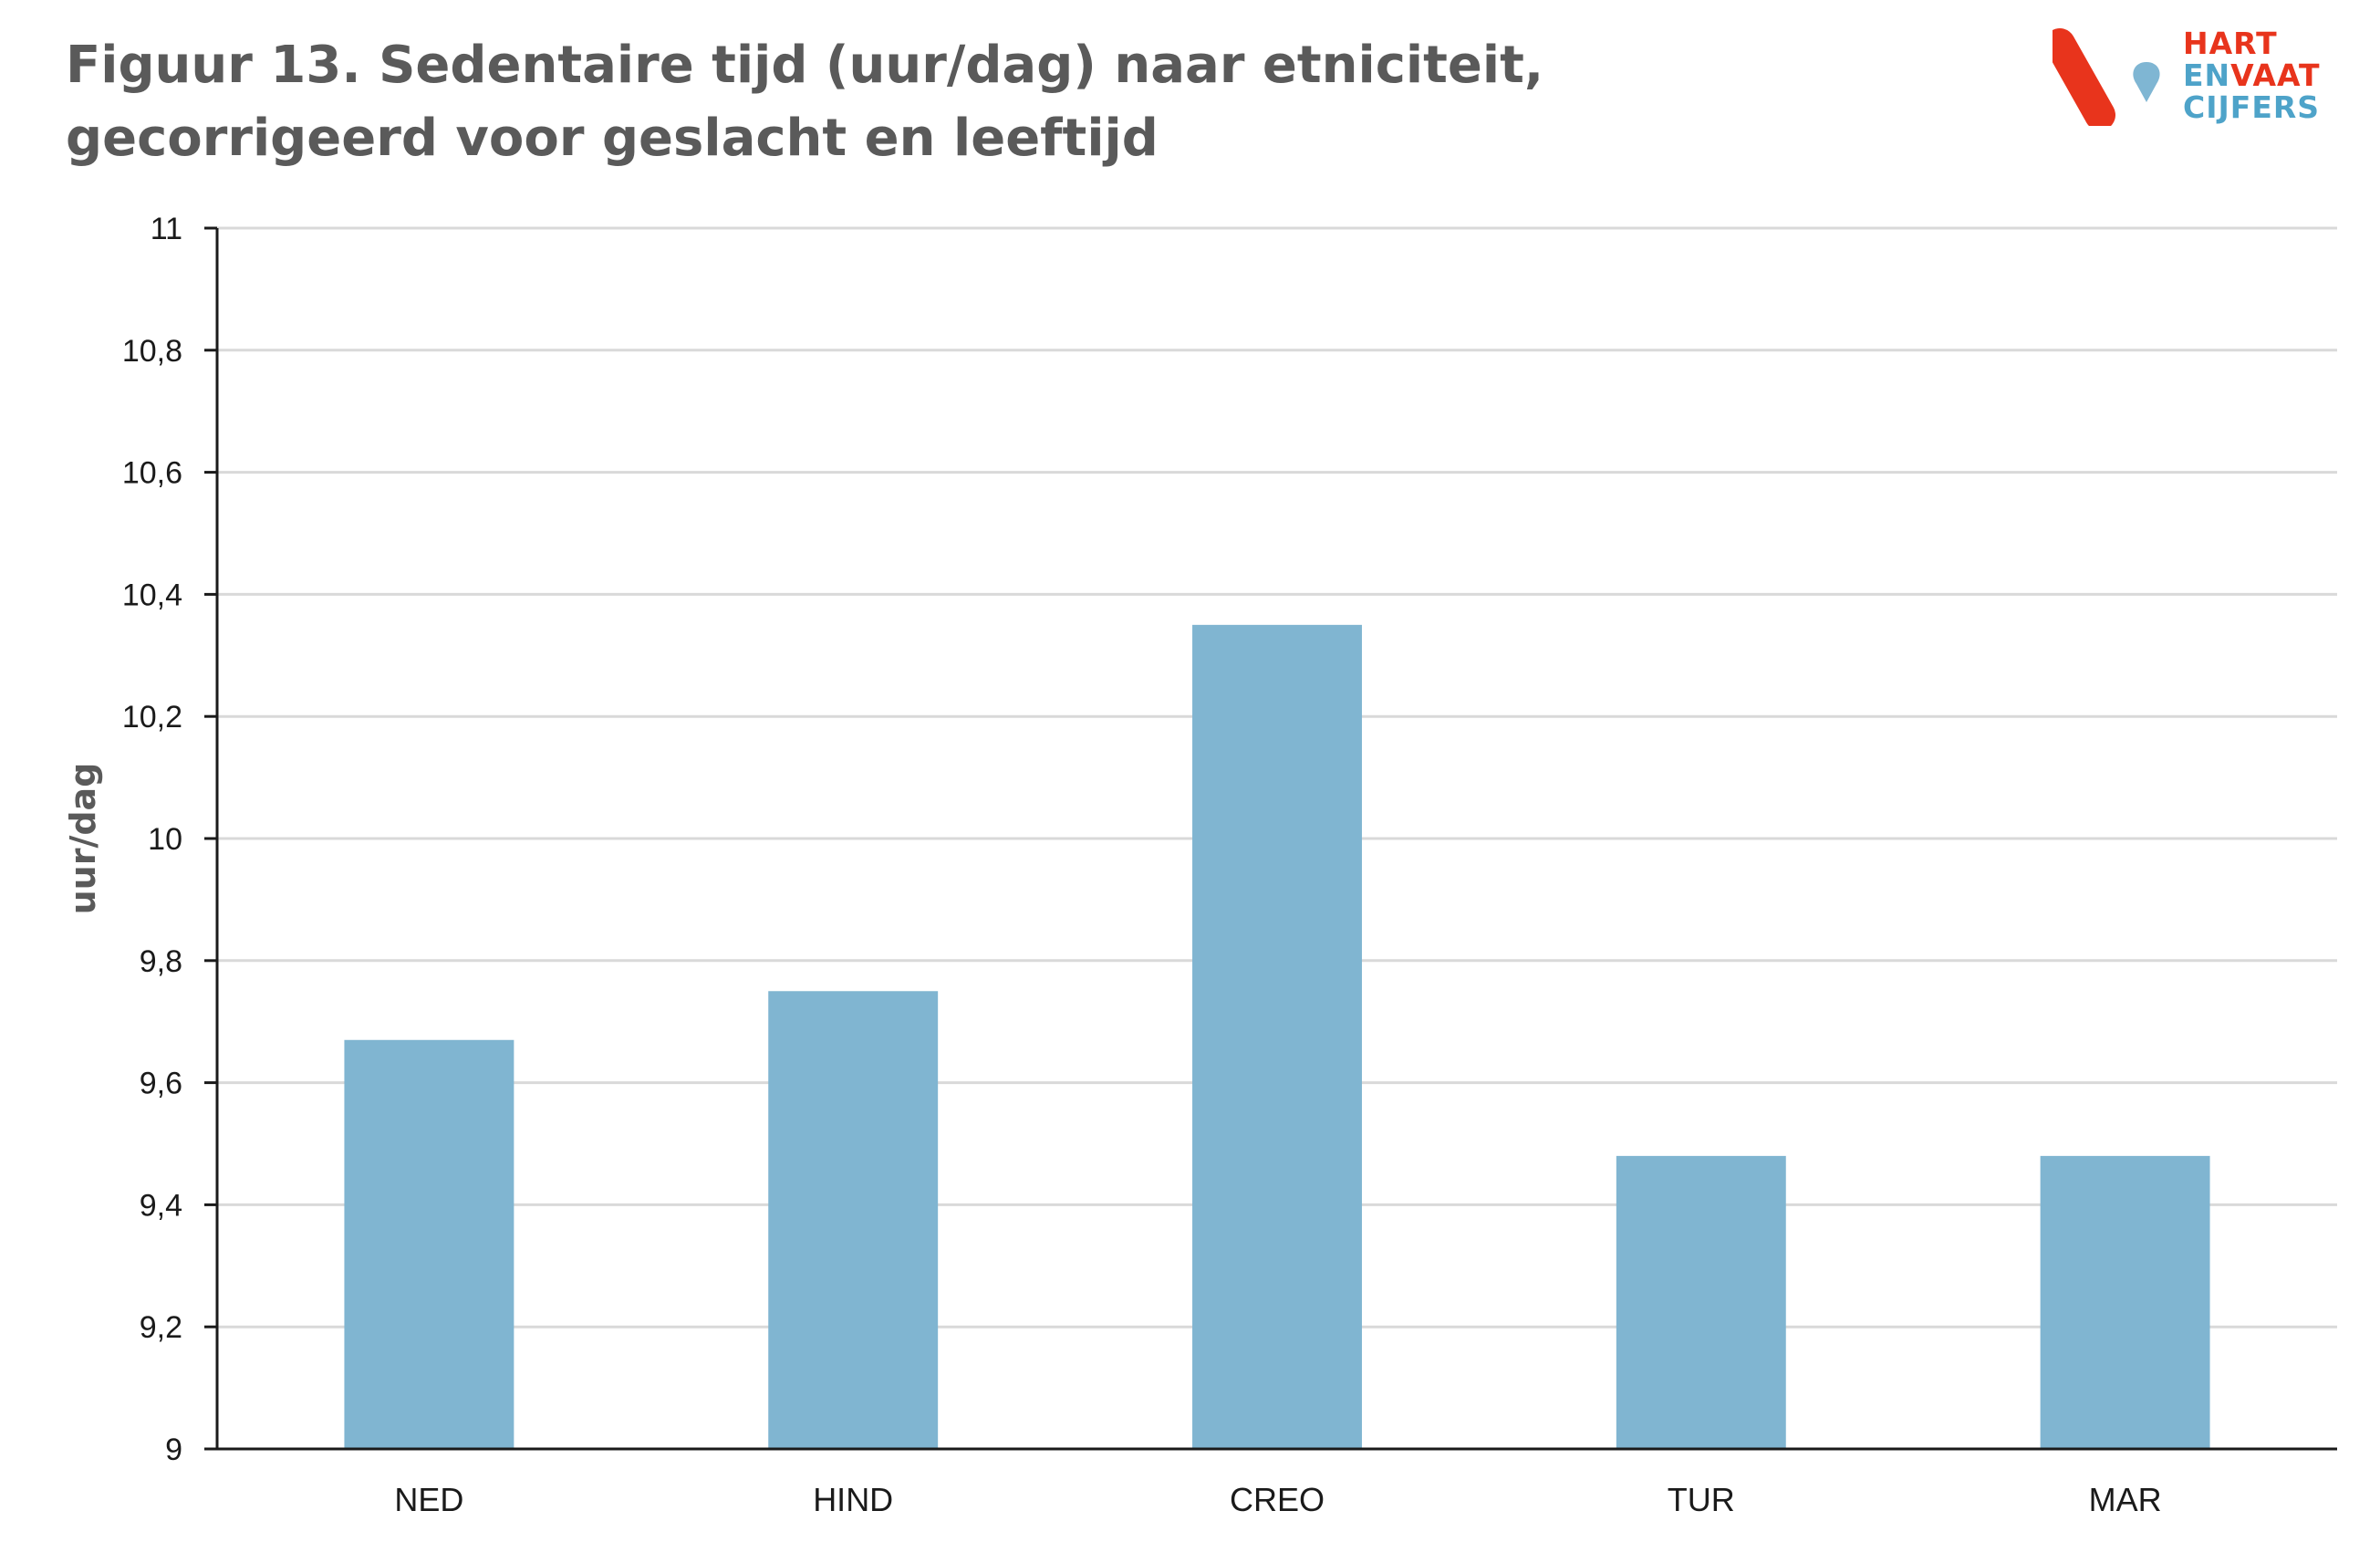 Image resolution: width=2380 pixels, height=1542 pixels. What do you see at coordinates (1701, 1302) in the screenshot?
I see `bar-tur` at bounding box center [1701, 1302].